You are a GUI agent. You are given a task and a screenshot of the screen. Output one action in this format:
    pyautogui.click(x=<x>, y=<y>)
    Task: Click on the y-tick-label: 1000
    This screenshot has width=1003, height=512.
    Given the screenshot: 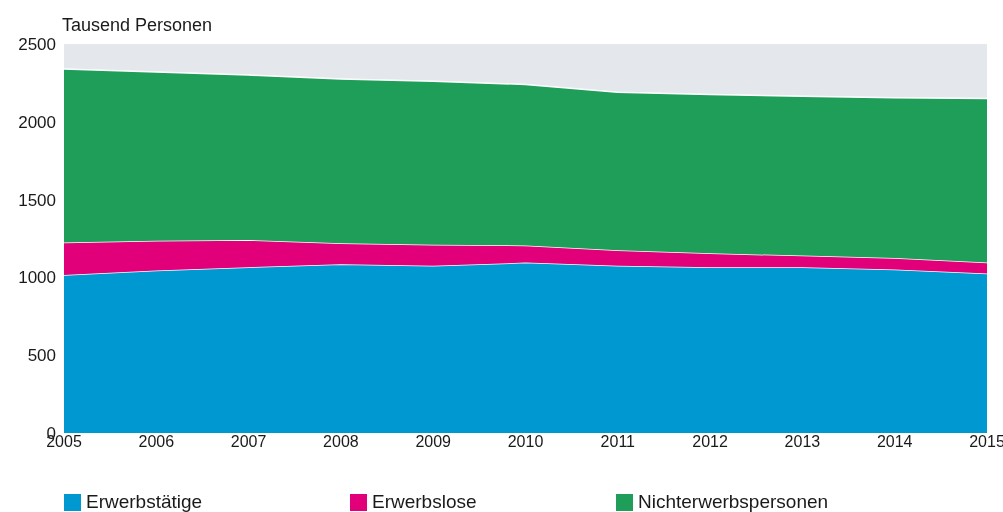 What is the action you would take?
    pyautogui.click(x=37, y=278)
    